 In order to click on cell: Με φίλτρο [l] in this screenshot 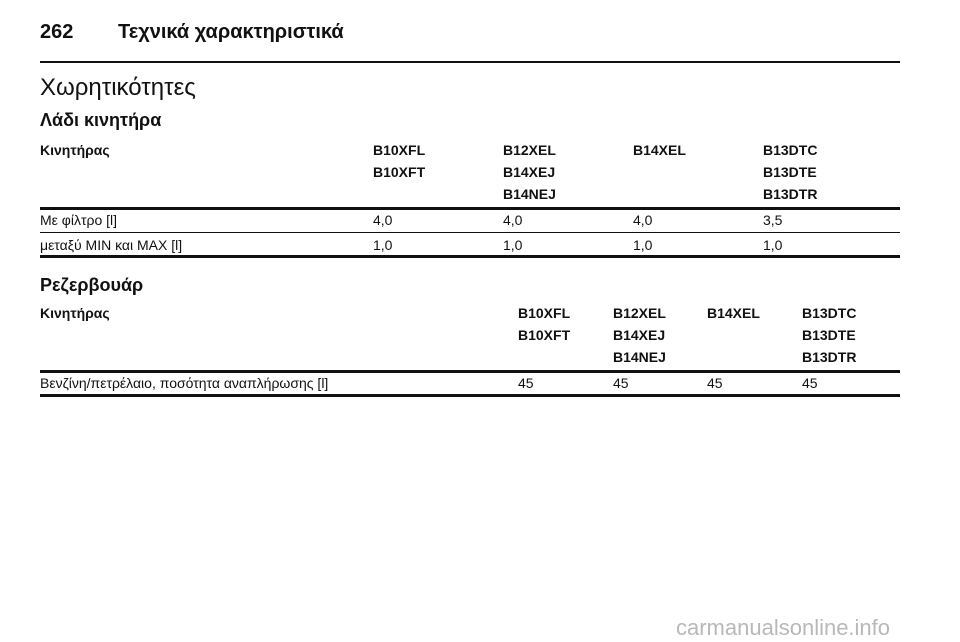, I will do `click(79, 220)`.